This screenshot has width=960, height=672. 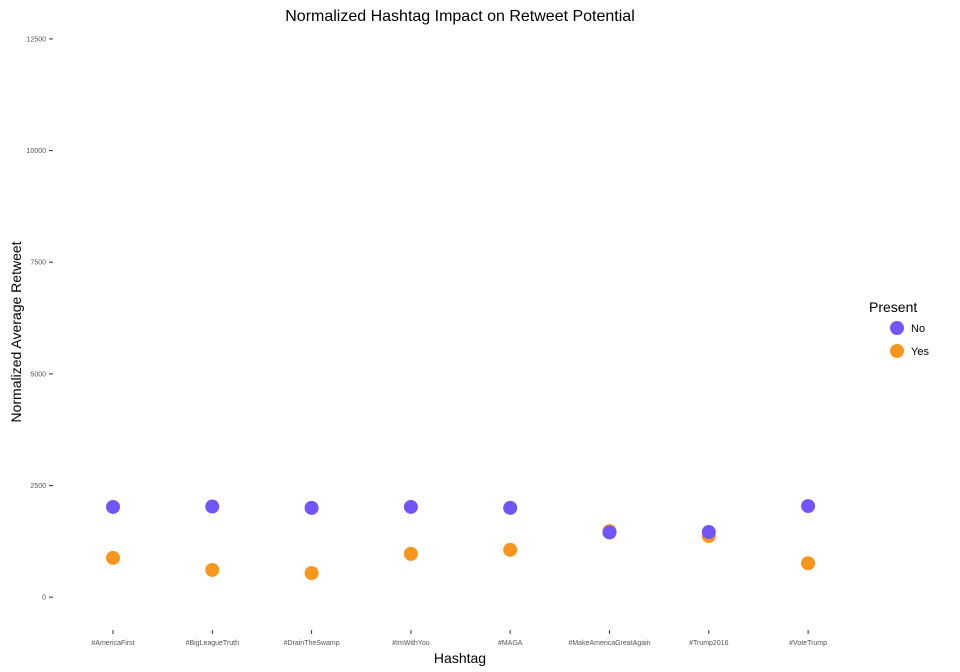 What do you see at coordinates (112, 643) in the screenshot?
I see `x-tick-label: #AmericaFirst` at bounding box center [112, 643].